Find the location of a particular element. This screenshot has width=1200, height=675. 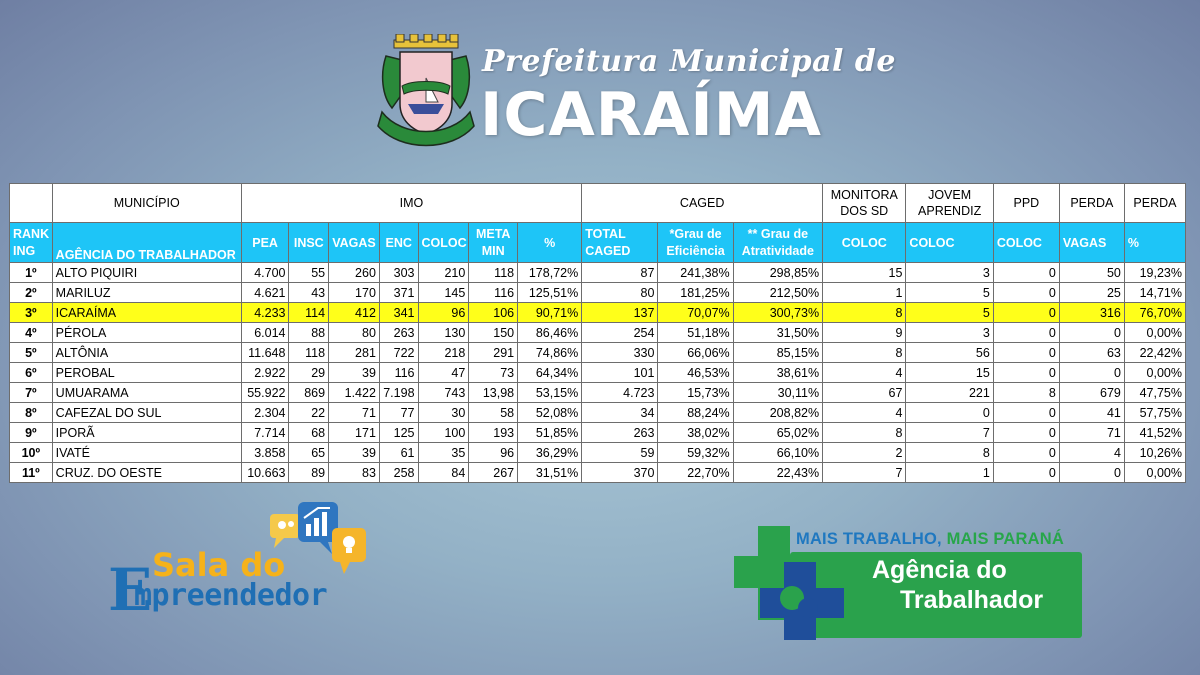

cell-pea: 4.233 is located at coordinates (265, 312).